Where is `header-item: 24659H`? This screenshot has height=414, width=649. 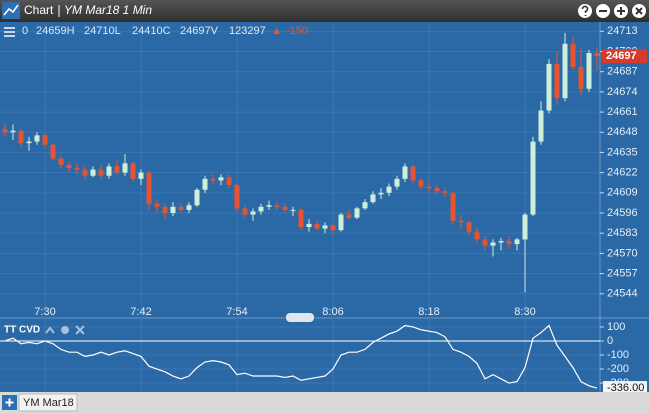 header-item: 24659H is located at coordinates (55, 31).